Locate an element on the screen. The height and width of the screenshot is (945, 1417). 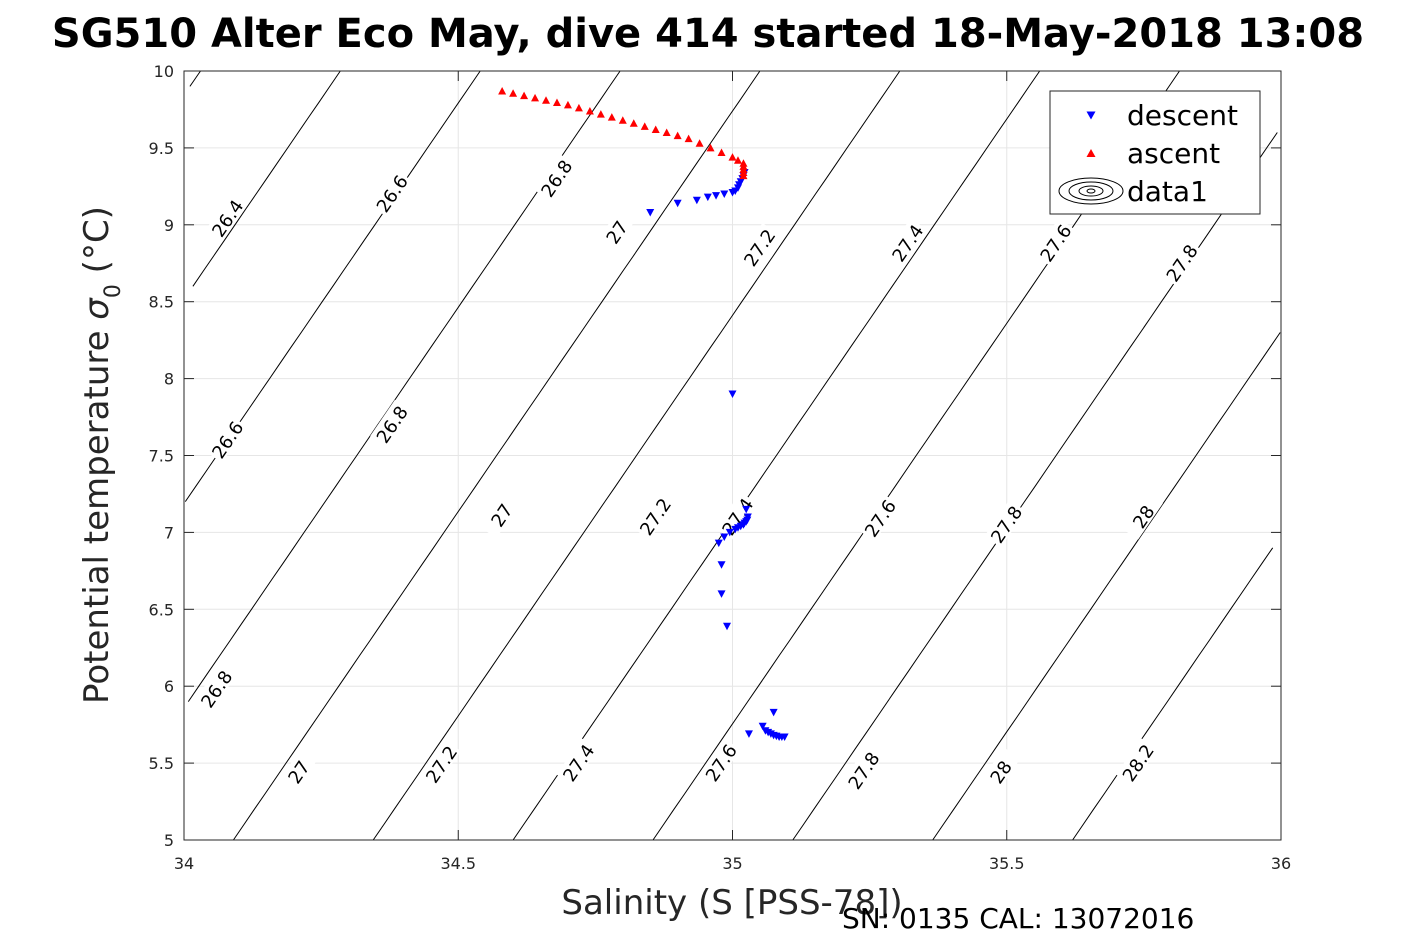
y-tick-label: 5 is located at coordinates (169, 840).